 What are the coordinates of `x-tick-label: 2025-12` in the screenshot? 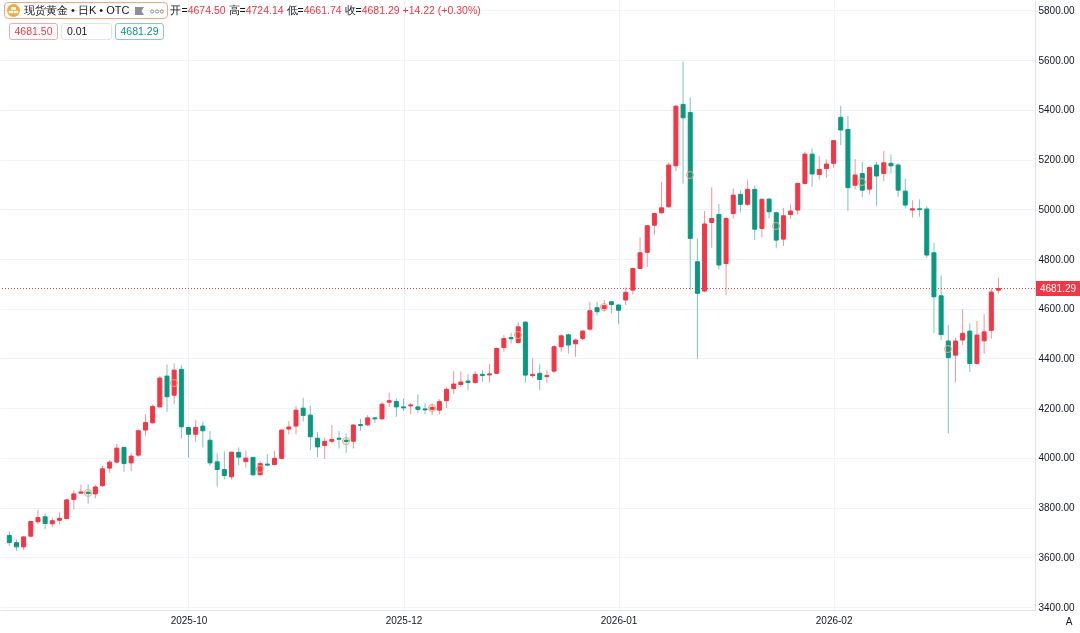 It's located at (404, 620).